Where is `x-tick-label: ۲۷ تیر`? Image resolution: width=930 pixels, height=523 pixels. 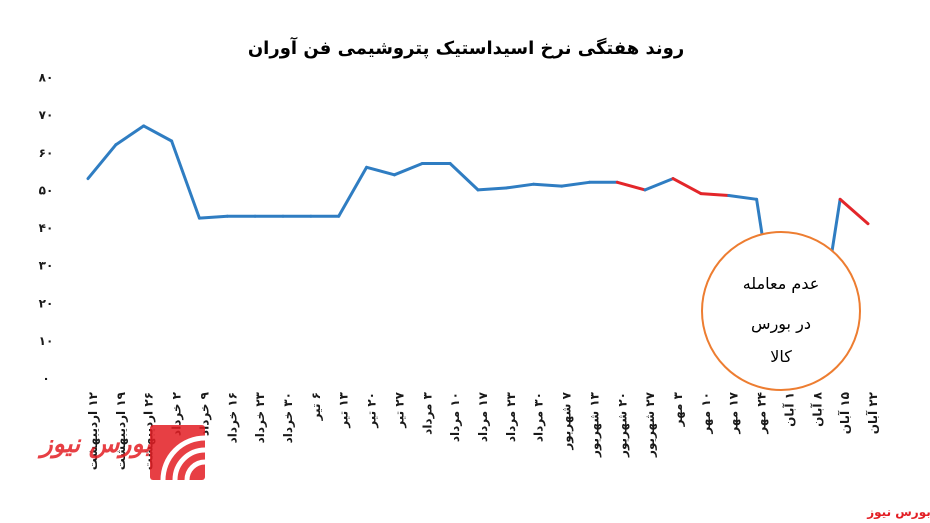 x-tick-label: ۲۷ تیر is located at coordinates (399, 409).